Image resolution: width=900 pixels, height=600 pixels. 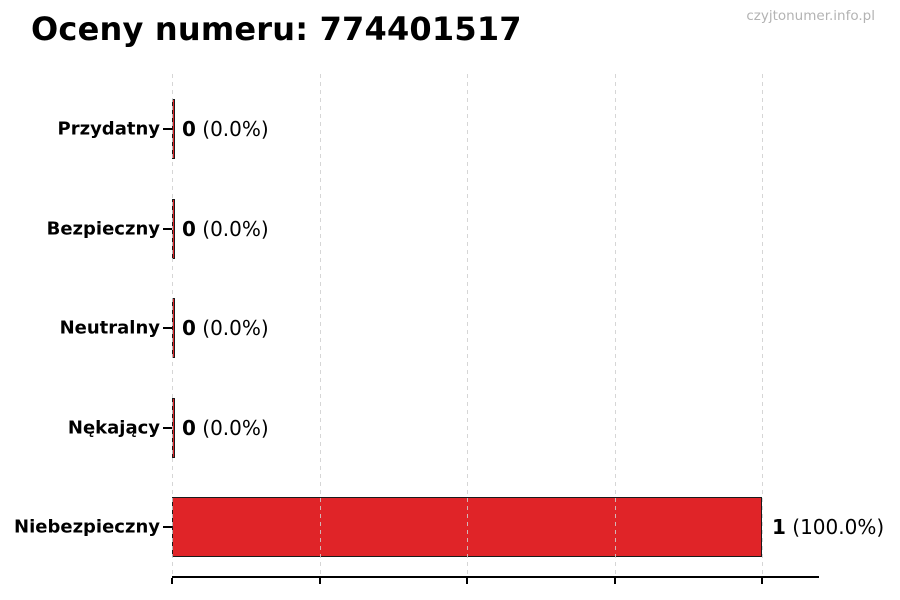 I want to click on chart-title: Oceny numeru: 774401517, so click(x=276, y=29).